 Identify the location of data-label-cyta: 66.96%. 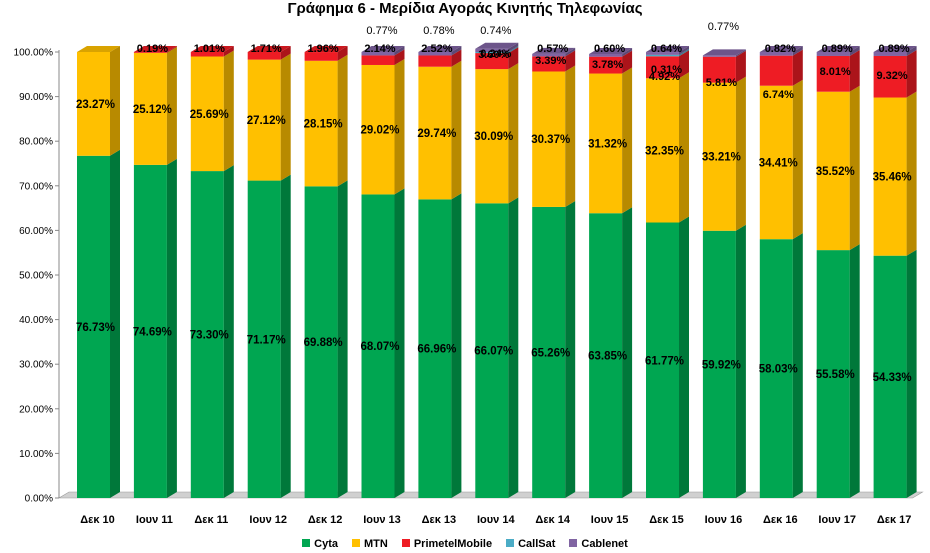
(436, 350).